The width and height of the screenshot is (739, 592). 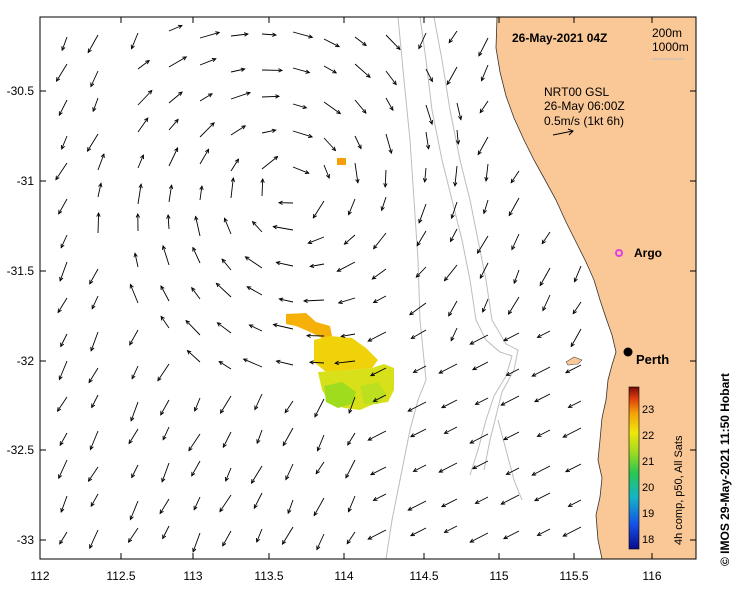 I want to click on colorbar-tick: 22, so click(x=648, y=436).